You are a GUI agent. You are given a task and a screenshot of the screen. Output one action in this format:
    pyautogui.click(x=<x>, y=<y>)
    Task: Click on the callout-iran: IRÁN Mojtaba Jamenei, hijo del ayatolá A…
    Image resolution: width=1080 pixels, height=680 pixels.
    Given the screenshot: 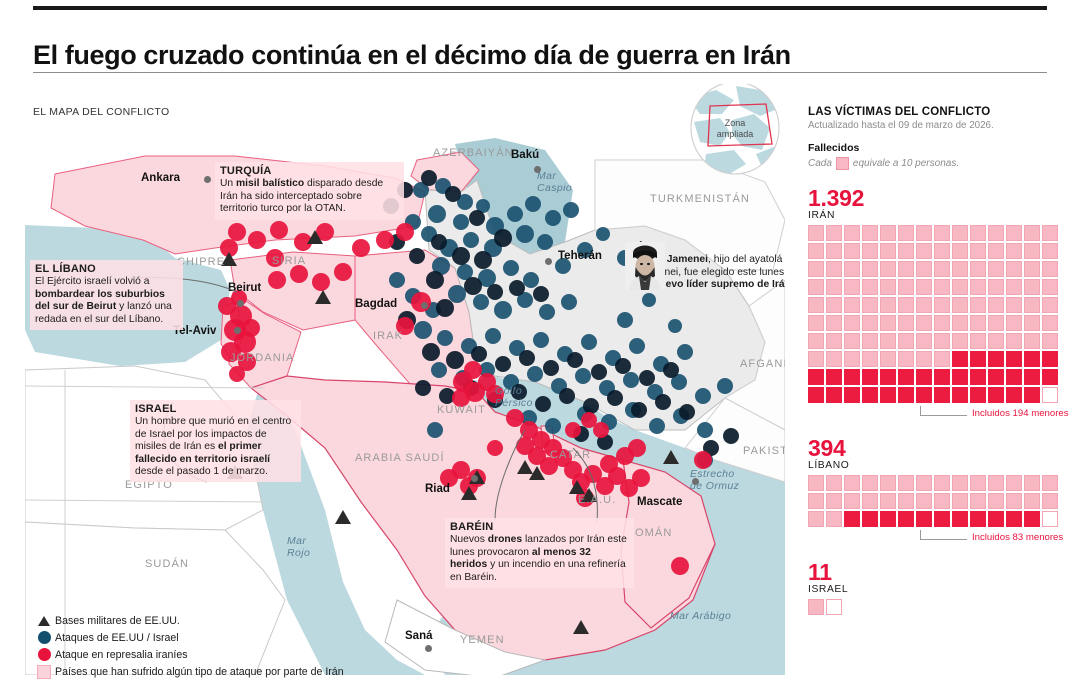 What is the action you would take?
    pyautogui.click(x=705, y=267)
    